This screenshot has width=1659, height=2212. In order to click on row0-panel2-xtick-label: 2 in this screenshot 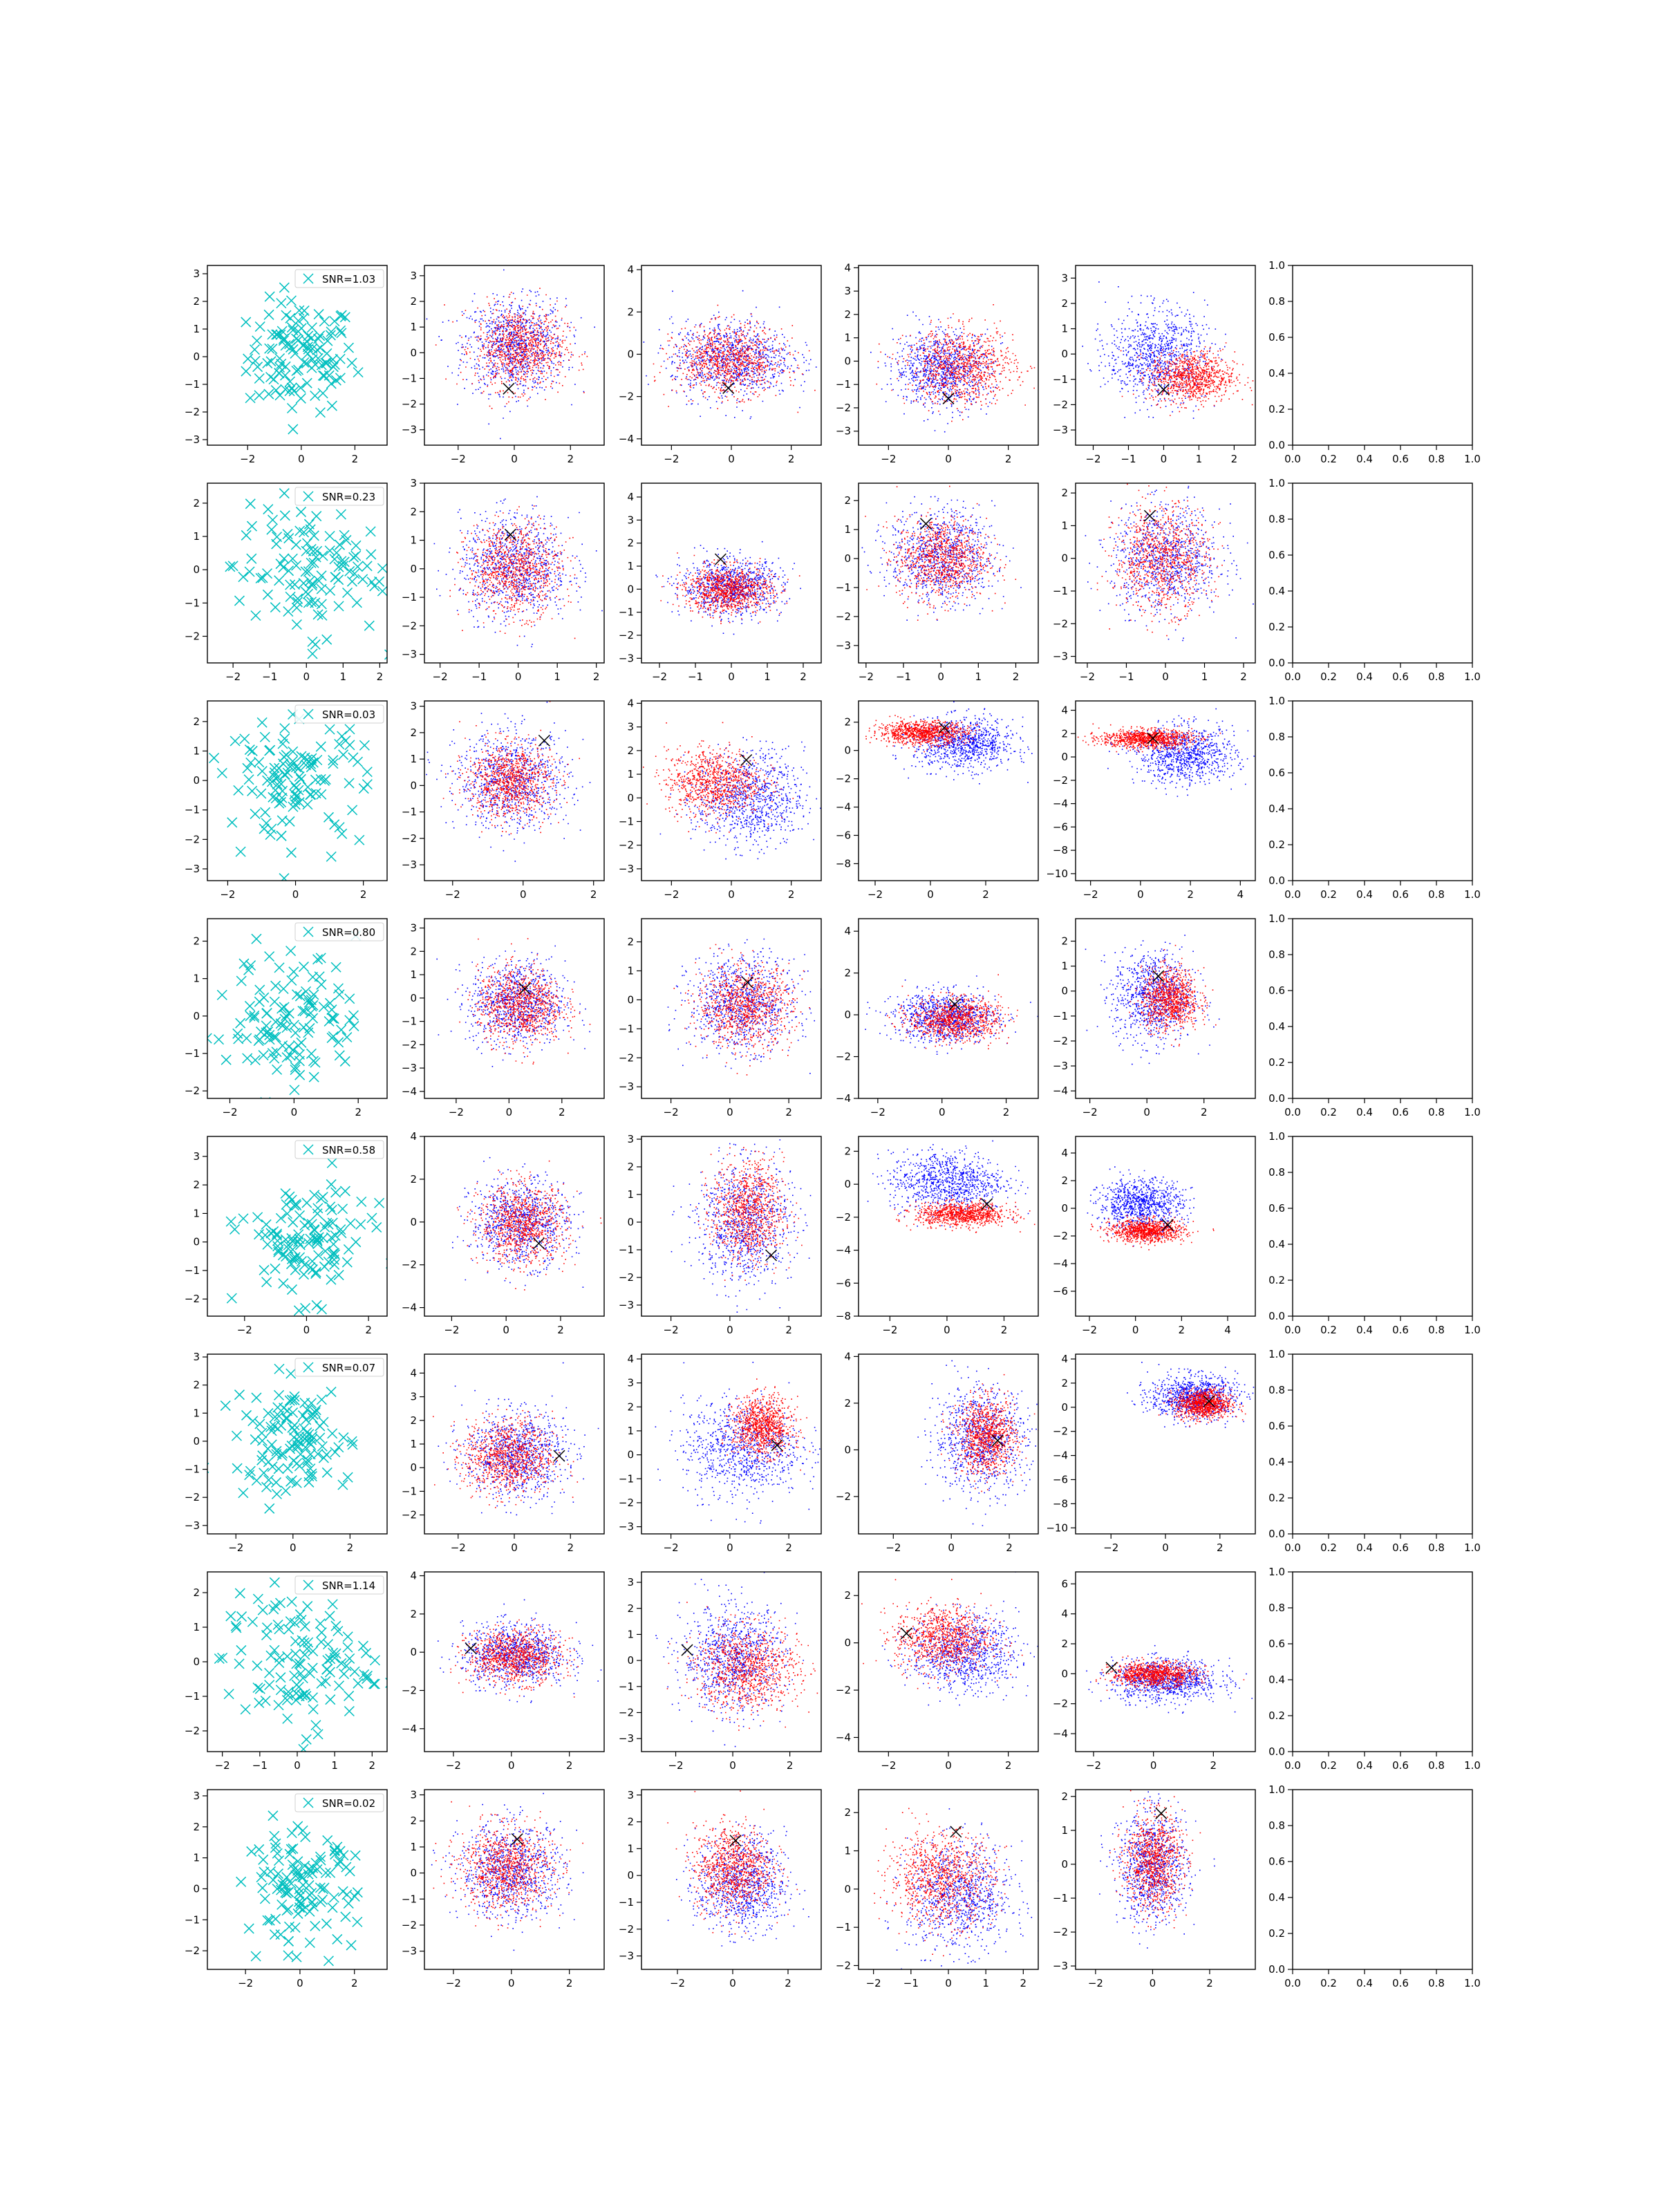, I will do `click(791, 459)`.